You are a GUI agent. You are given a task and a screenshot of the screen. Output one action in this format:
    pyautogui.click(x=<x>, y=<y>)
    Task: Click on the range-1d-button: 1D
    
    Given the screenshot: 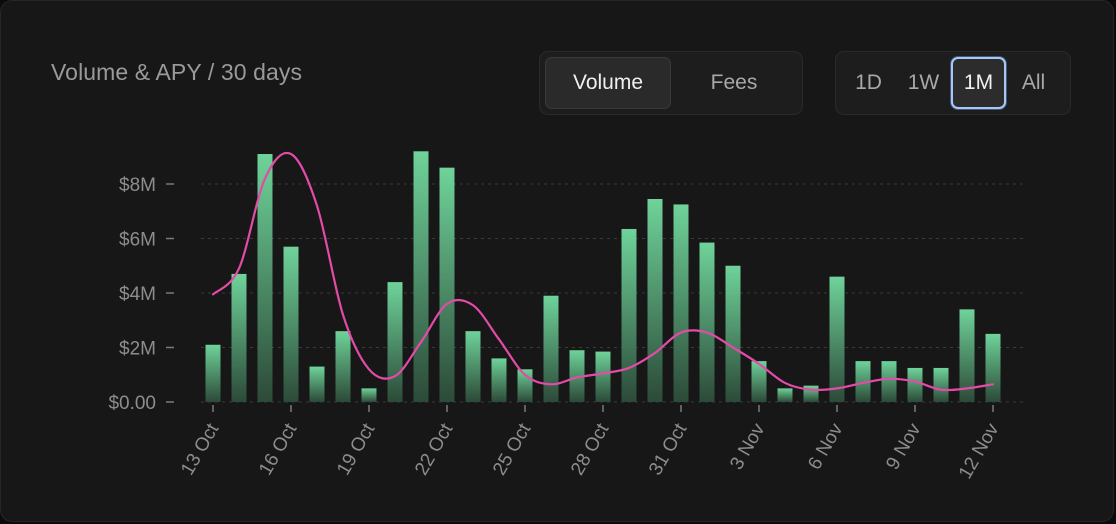 What is the action you would take?
    pyautogui.click(x=868, y=83)
    